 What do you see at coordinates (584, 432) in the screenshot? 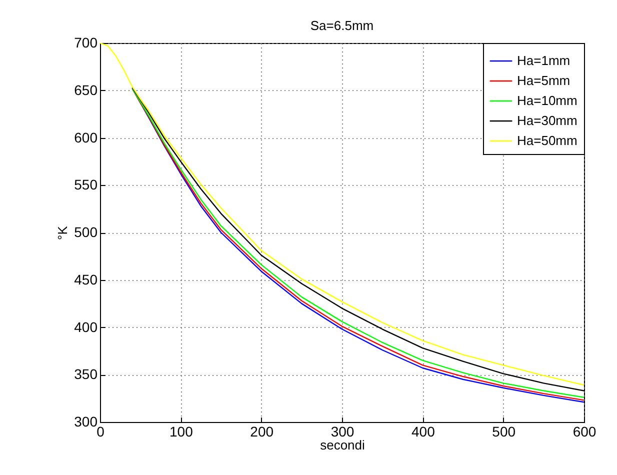
I see `x-tick-label: 600` at bounding box center [584, 432].